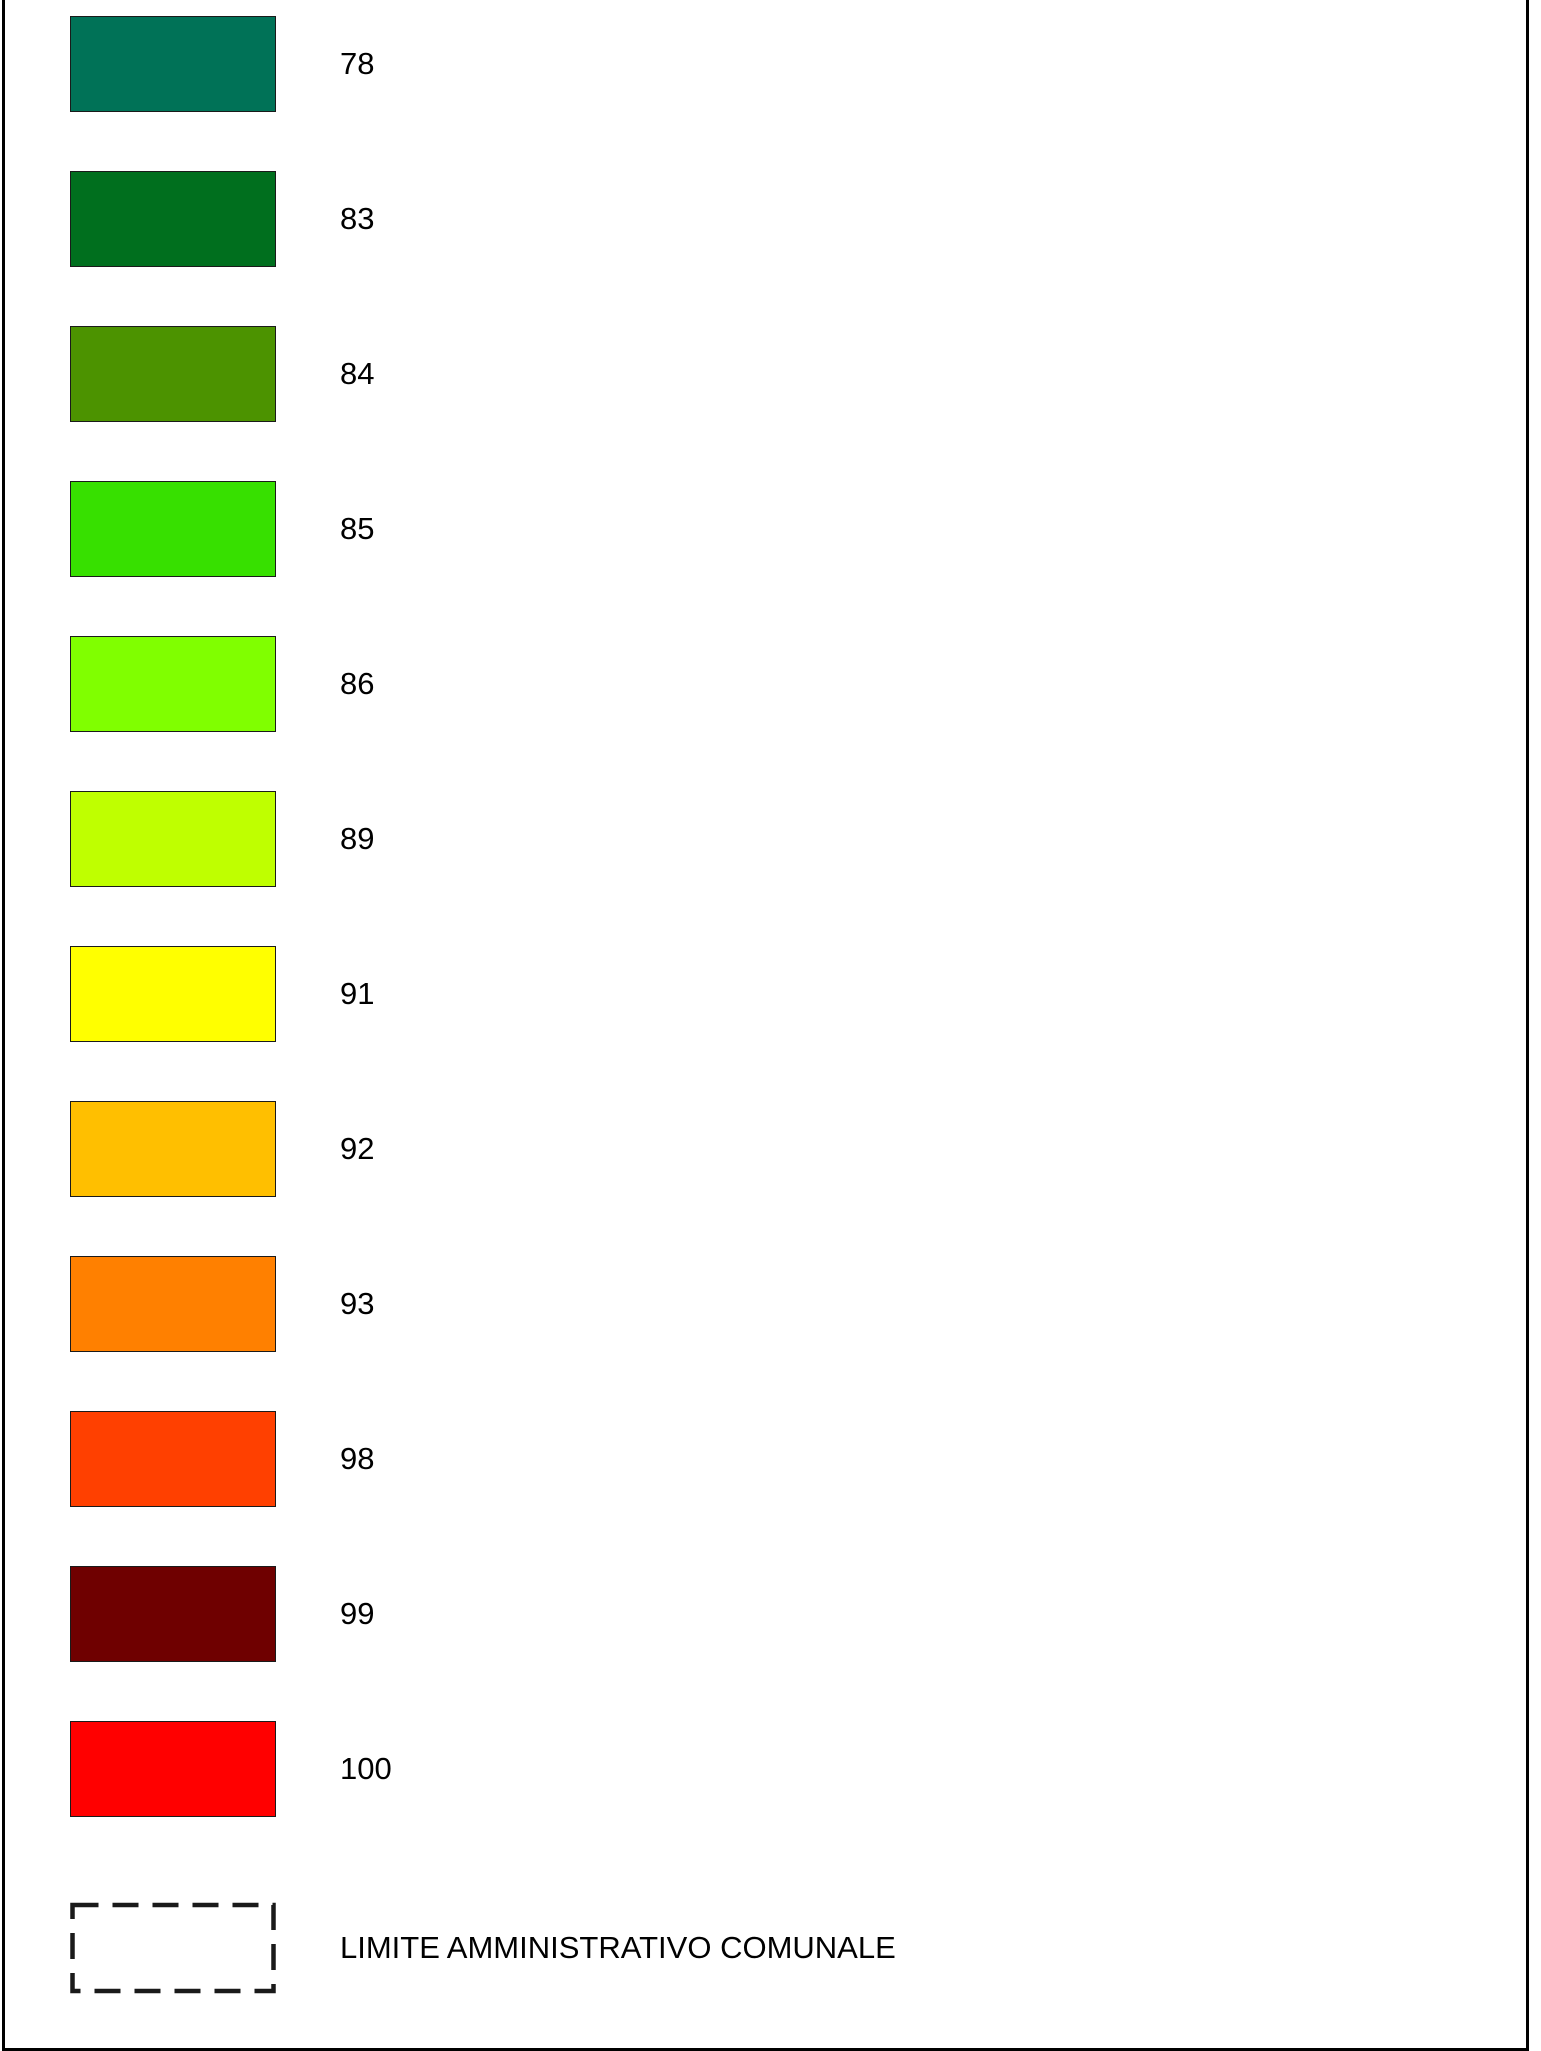 The height and width of the screenshot is (2051, 1541). What do you see at coordinates (357, 218) in the screenshot?
I see `legend-label: 83` at bounding box center [357, 218].